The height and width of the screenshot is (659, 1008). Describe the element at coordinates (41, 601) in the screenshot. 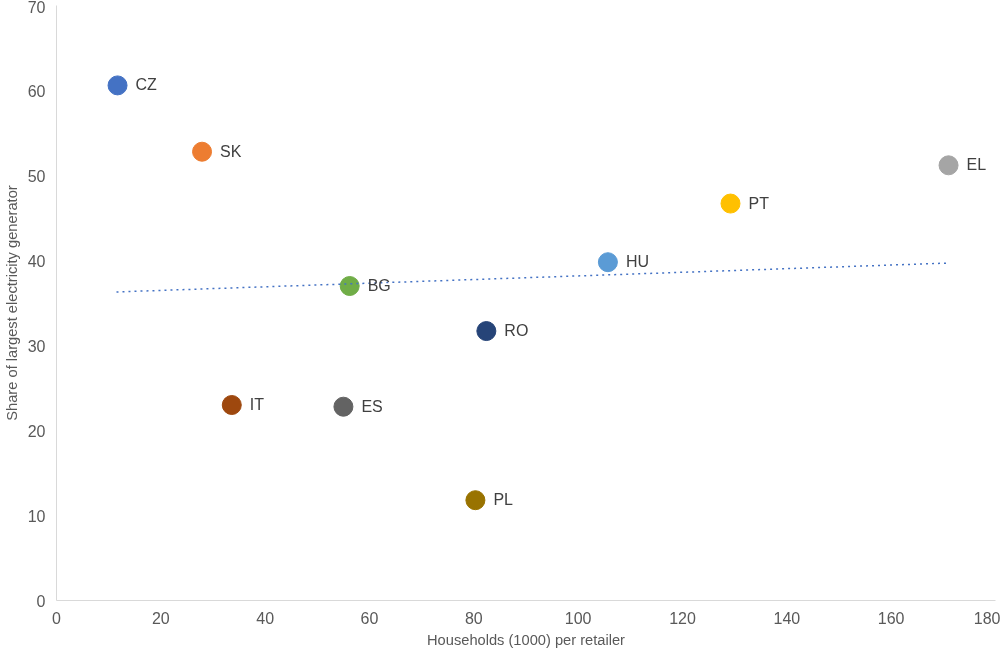

I see `y-tick-label: 0` at that location.